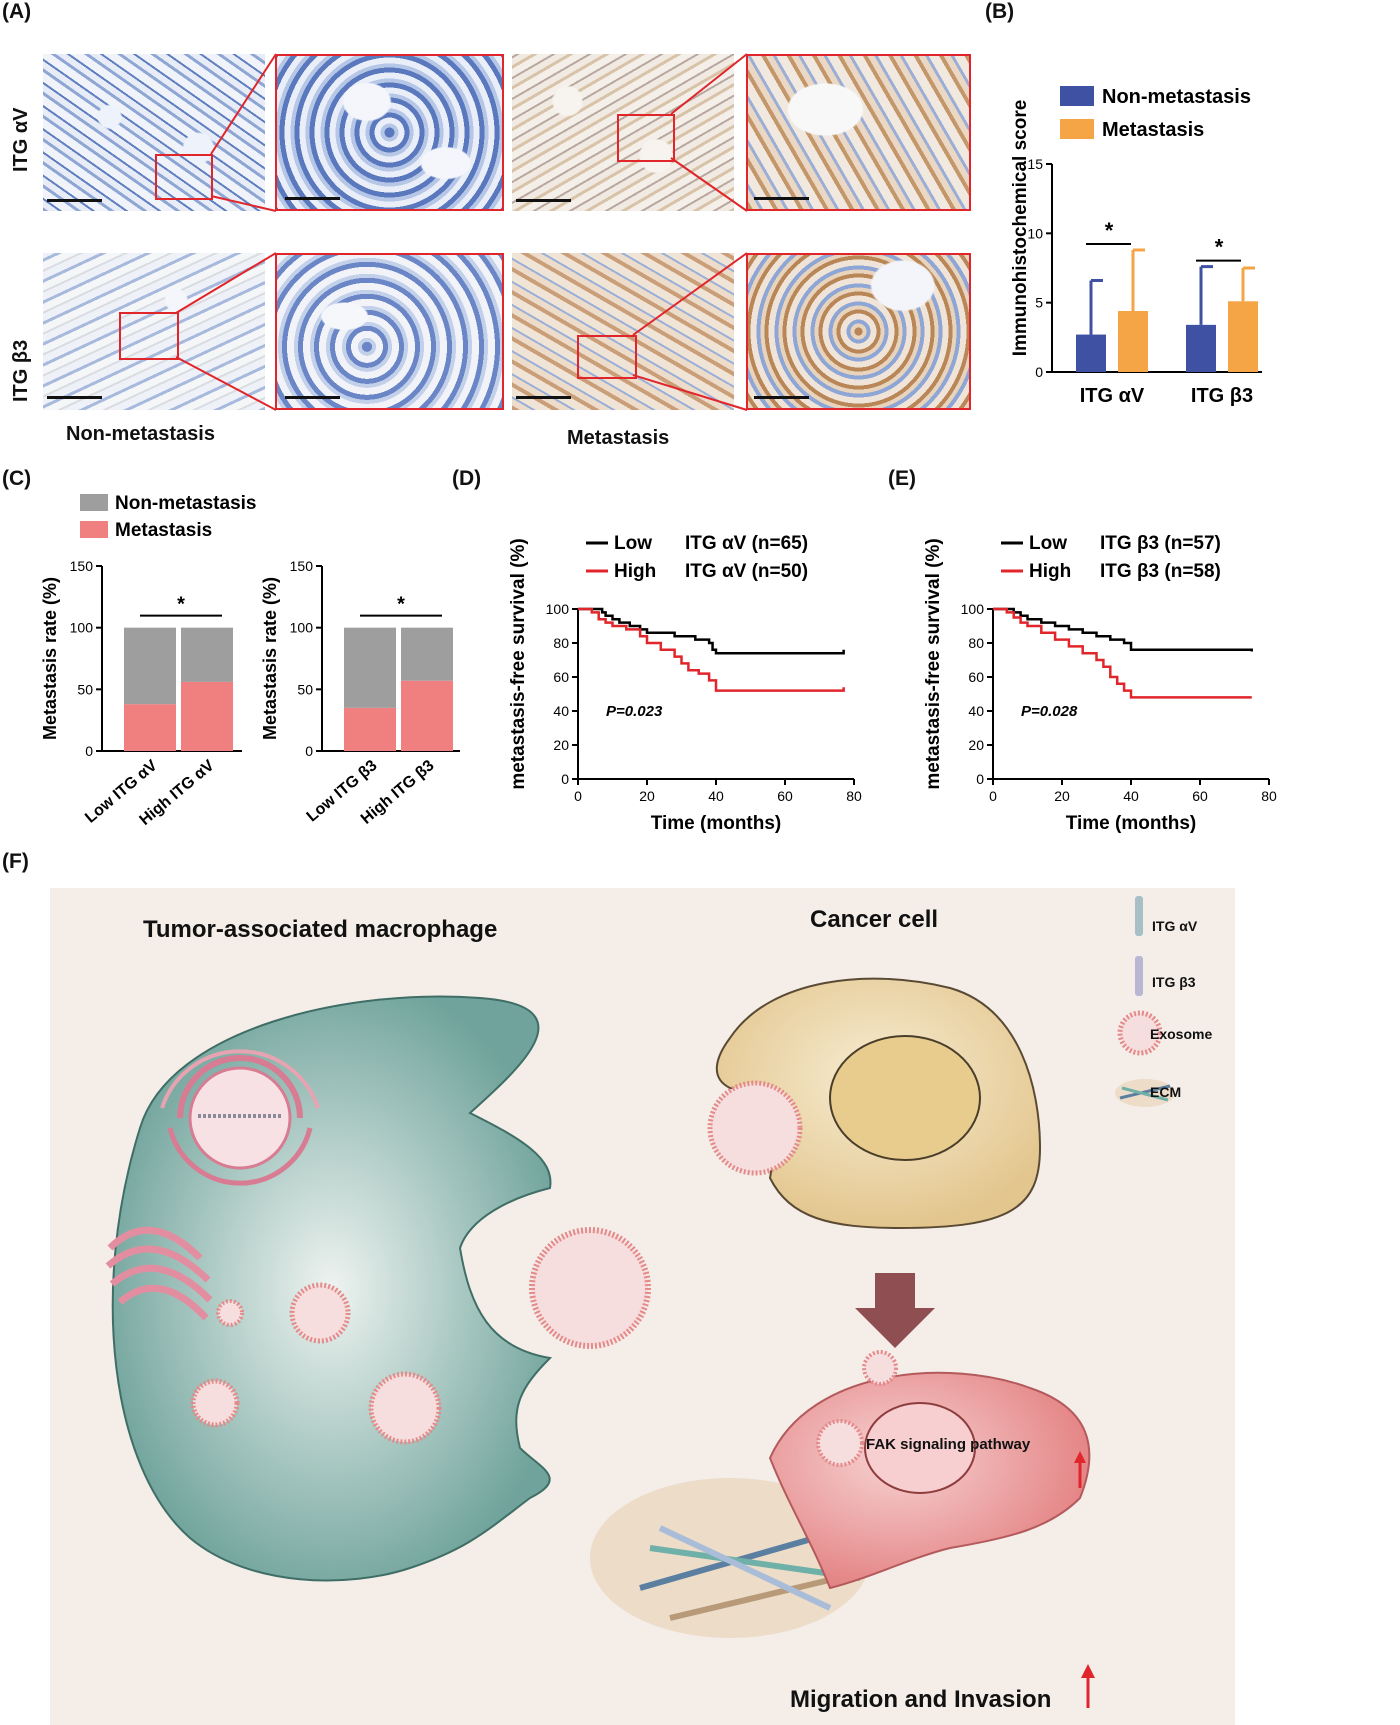 The width and height of the screenshot is (1400, 1725). I want to click on x-axis-label: Time (months), so click(1131, 823).